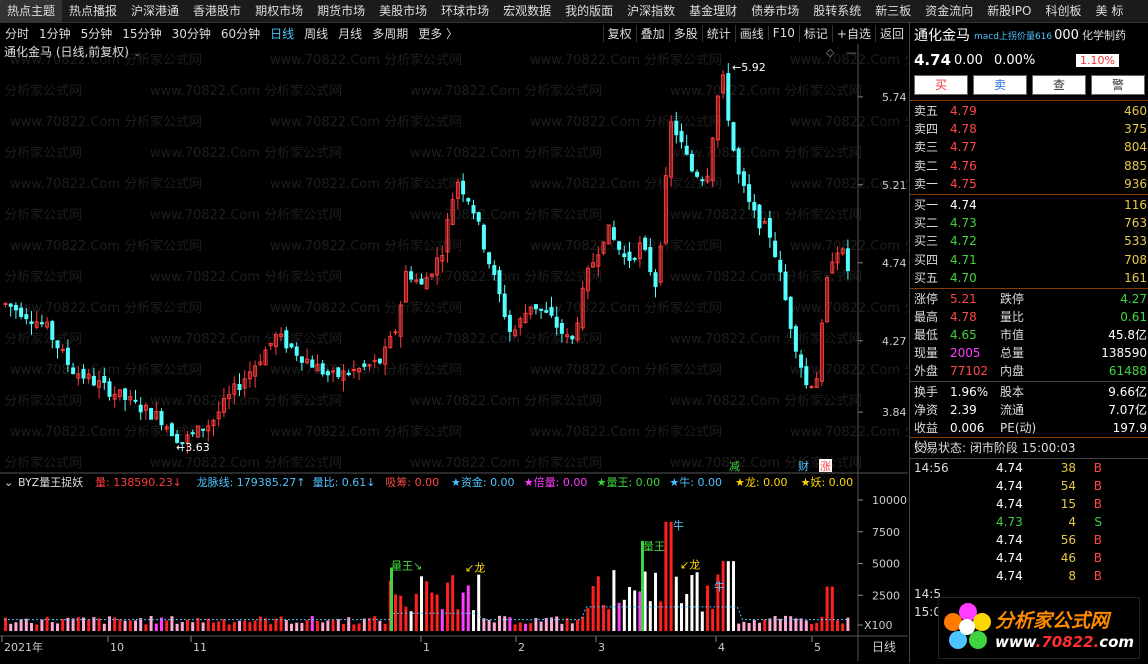 Image resolution: width=1148 pixels, height=664 pixels. What do you see at coordinates (783, 33) in the screenshot?
I see `toolbar-button-5: F10` at bounding box center [783, 33].